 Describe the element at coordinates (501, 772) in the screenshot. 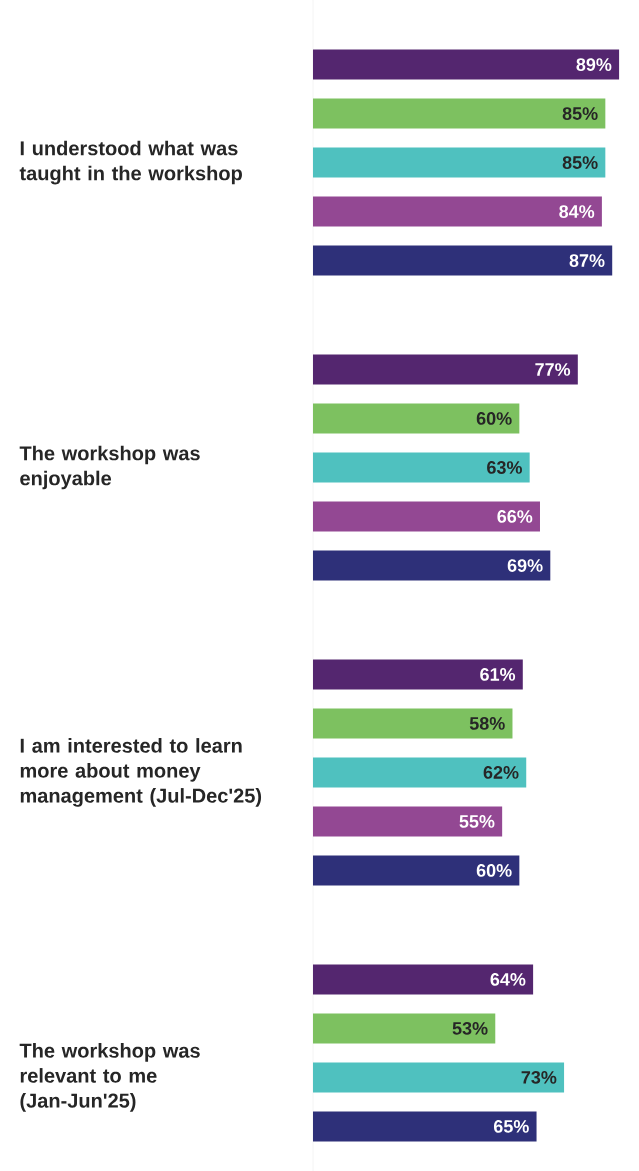

I see `data-label: 62%` at that location.